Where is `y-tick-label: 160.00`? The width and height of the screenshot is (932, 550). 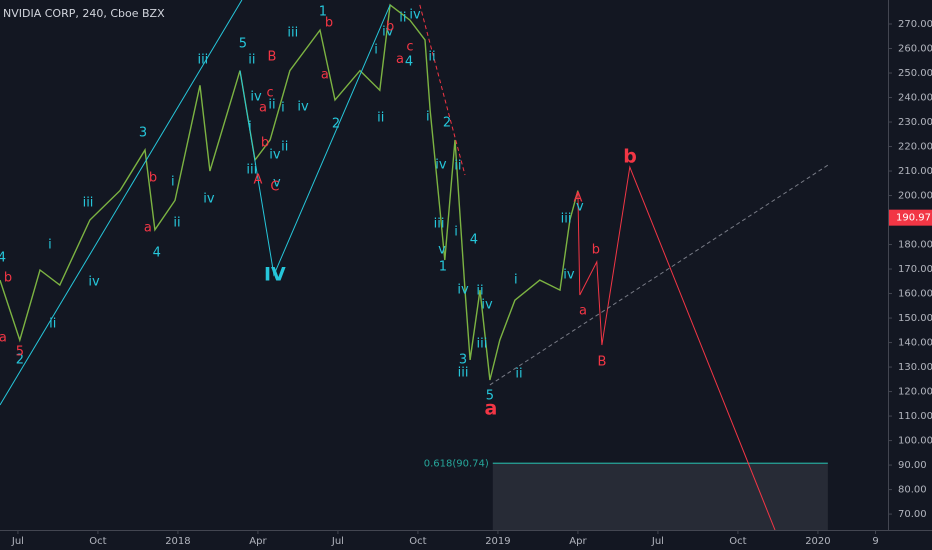 y-tick-label: 160.00 is located at coordinates (915, 294).